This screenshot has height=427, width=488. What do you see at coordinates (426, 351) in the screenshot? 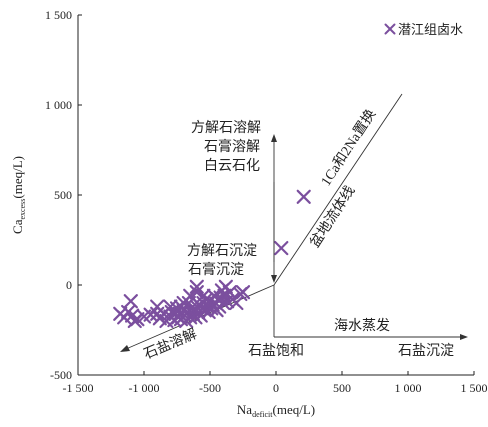
I see `annotation-halite-precipitation: 石盐沉淀` at bounding box center [426, 351].